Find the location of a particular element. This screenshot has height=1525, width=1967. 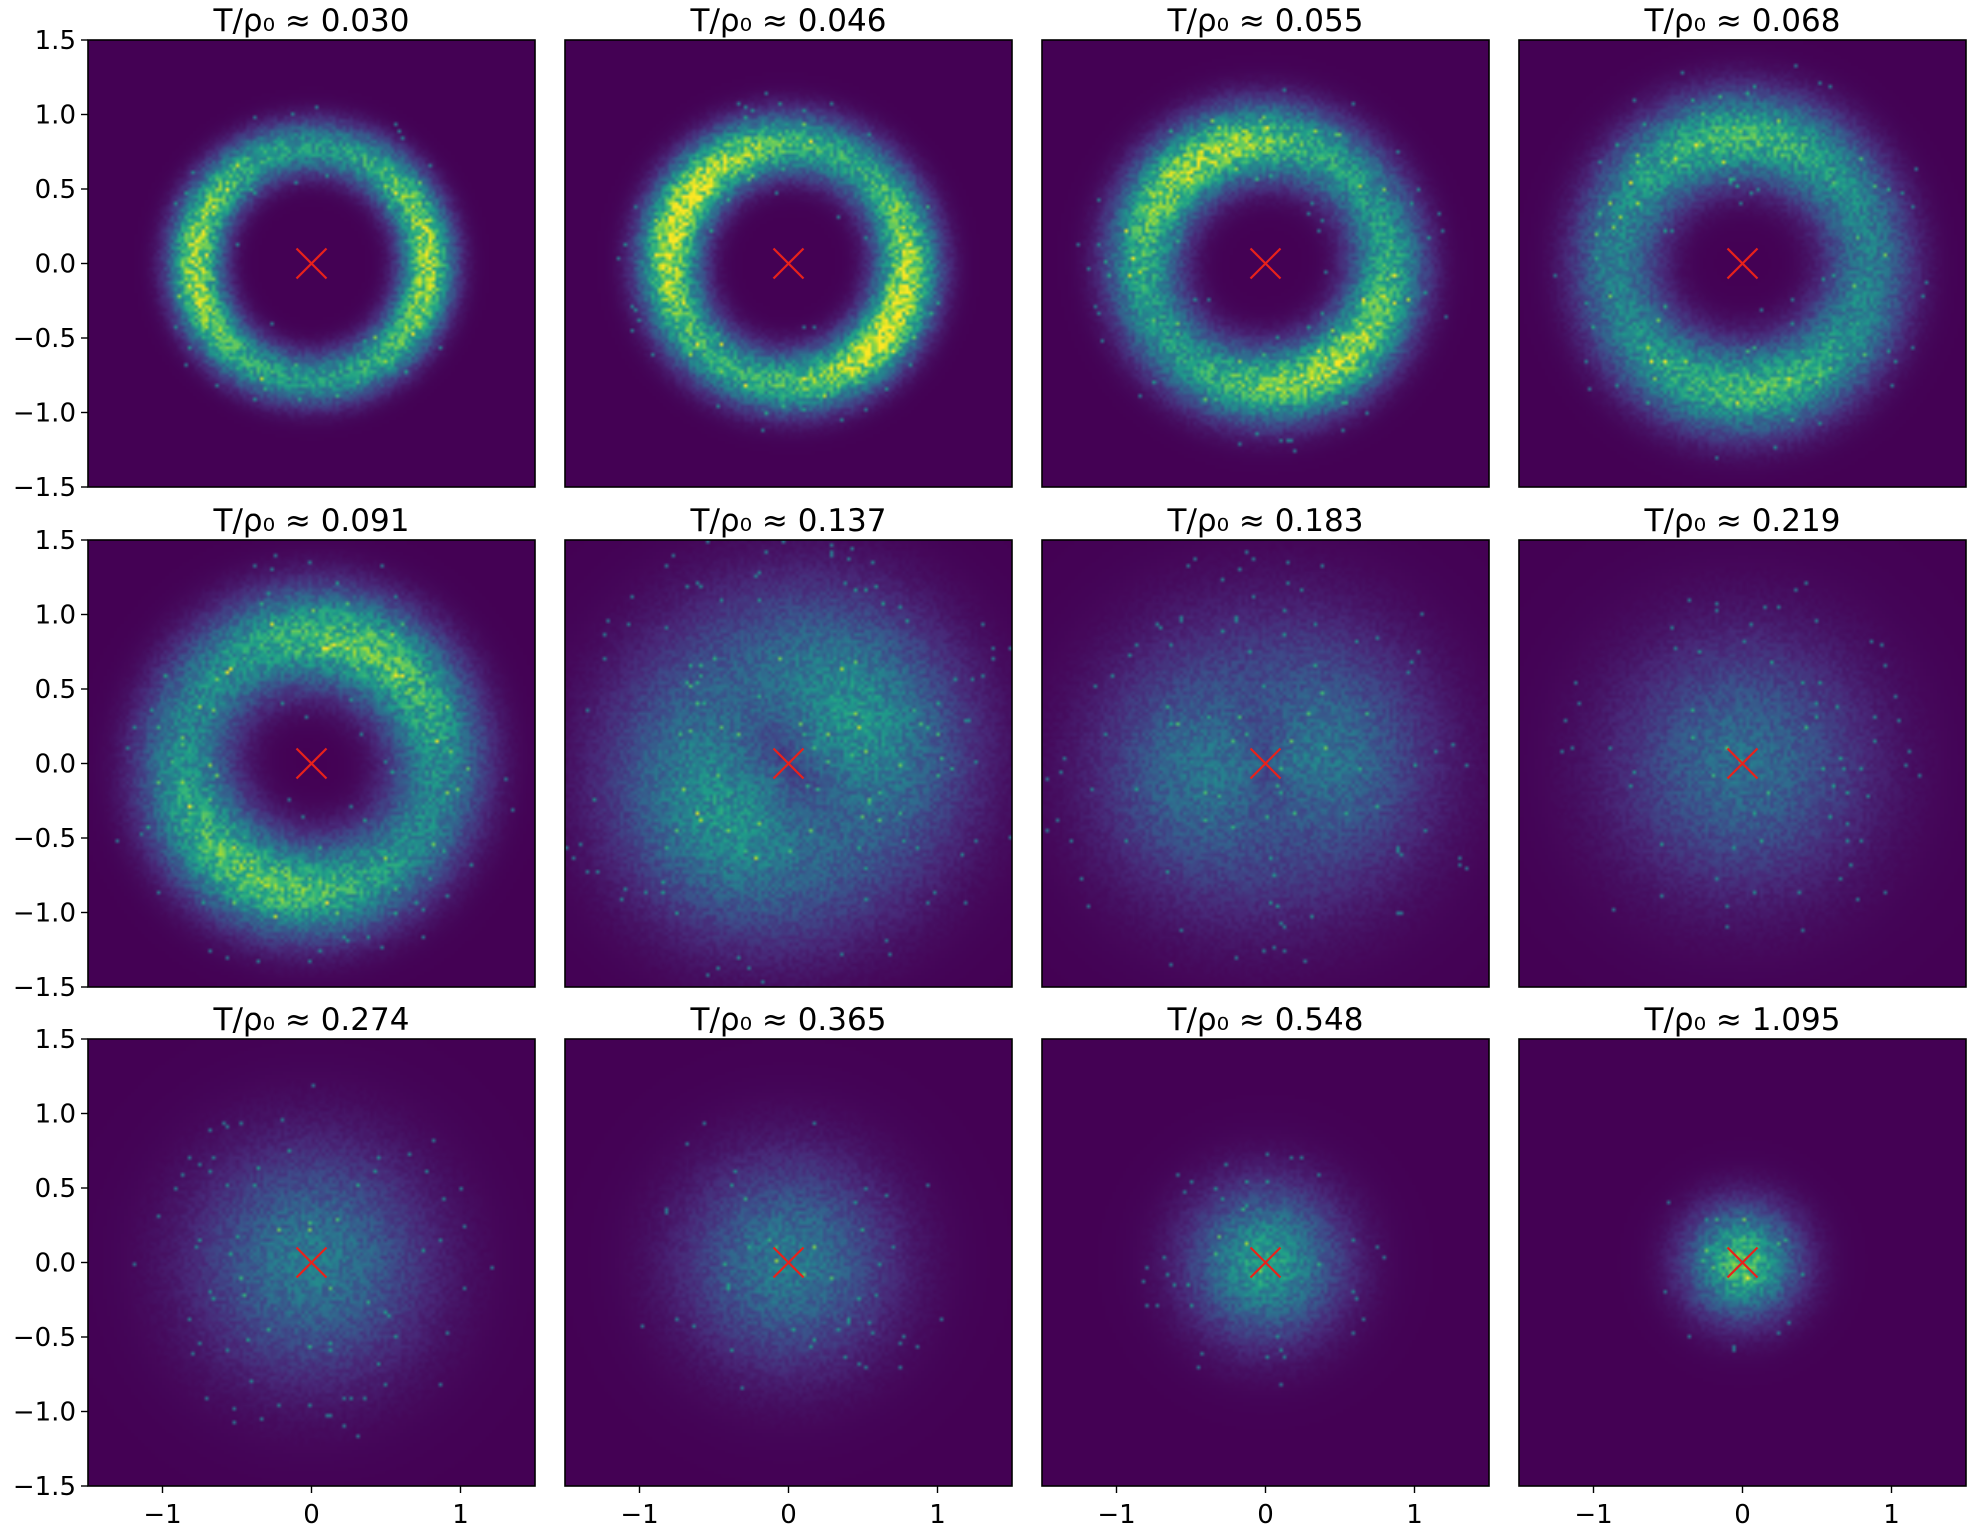

panel-5: T/ρ₀ ≈ 0.091 1.5 1.0 0.5 0.0 −0.5 −1.0 −1.5 is located at coordinates (274, 753).